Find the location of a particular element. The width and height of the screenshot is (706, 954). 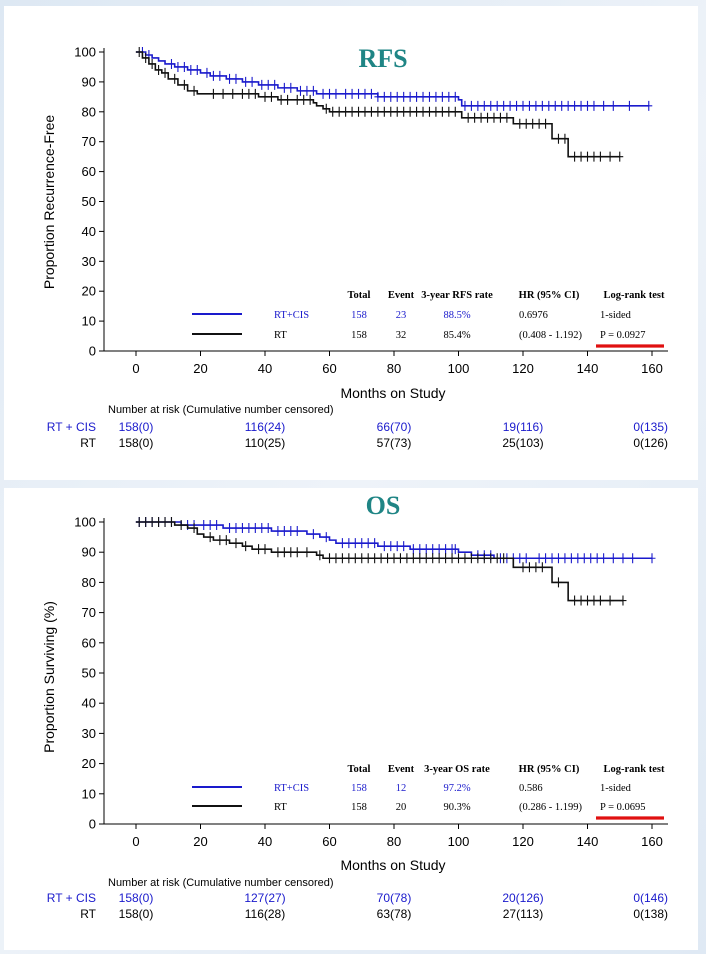

x-tick-label: 40 is located at coordinates (265, 841).